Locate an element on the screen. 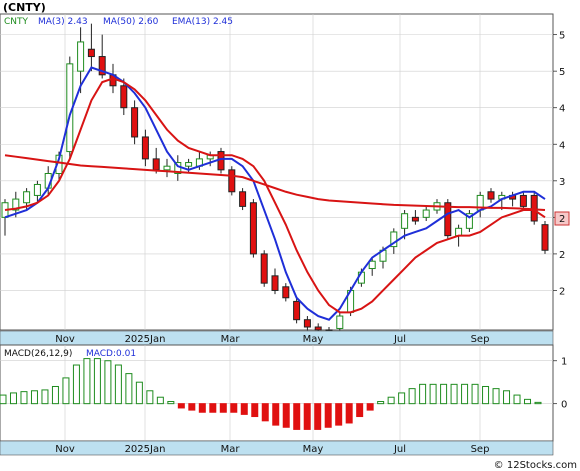 The width and height of the screenshot is (580, 471). last-price-label: 2 is located at coordinates (562, 219).